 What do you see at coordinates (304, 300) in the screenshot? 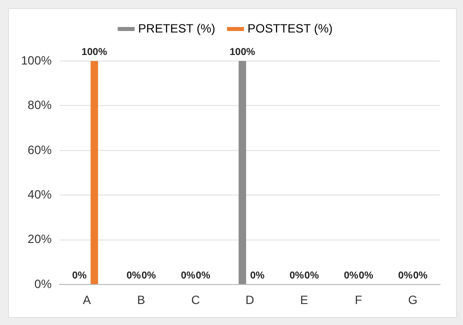
I see `x-tick-label: E` at bounding box center [304, 300].